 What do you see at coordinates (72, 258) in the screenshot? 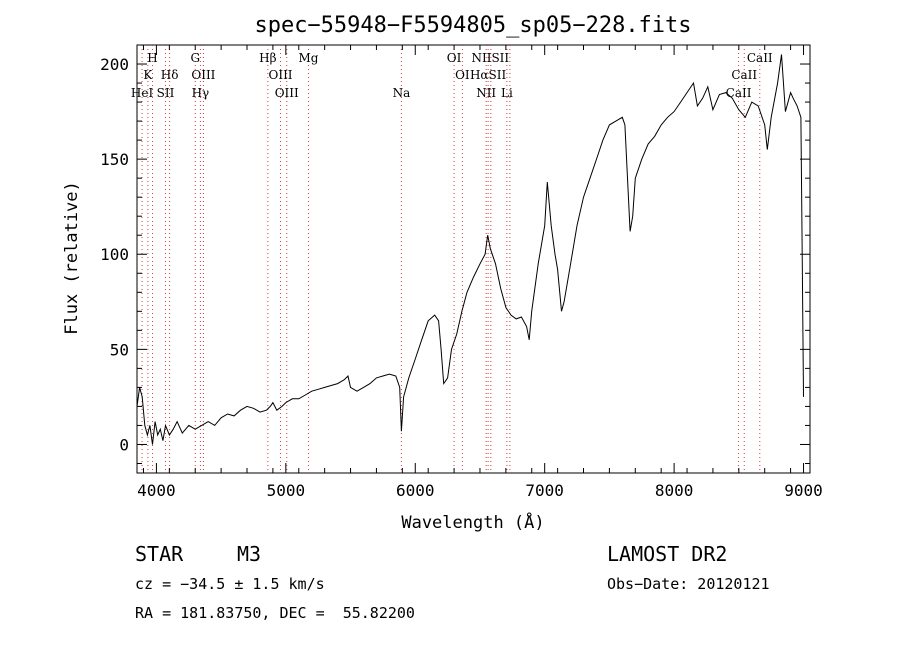
I see `y-axis-label: Flux (relative)` at bounding box center [72, 258].